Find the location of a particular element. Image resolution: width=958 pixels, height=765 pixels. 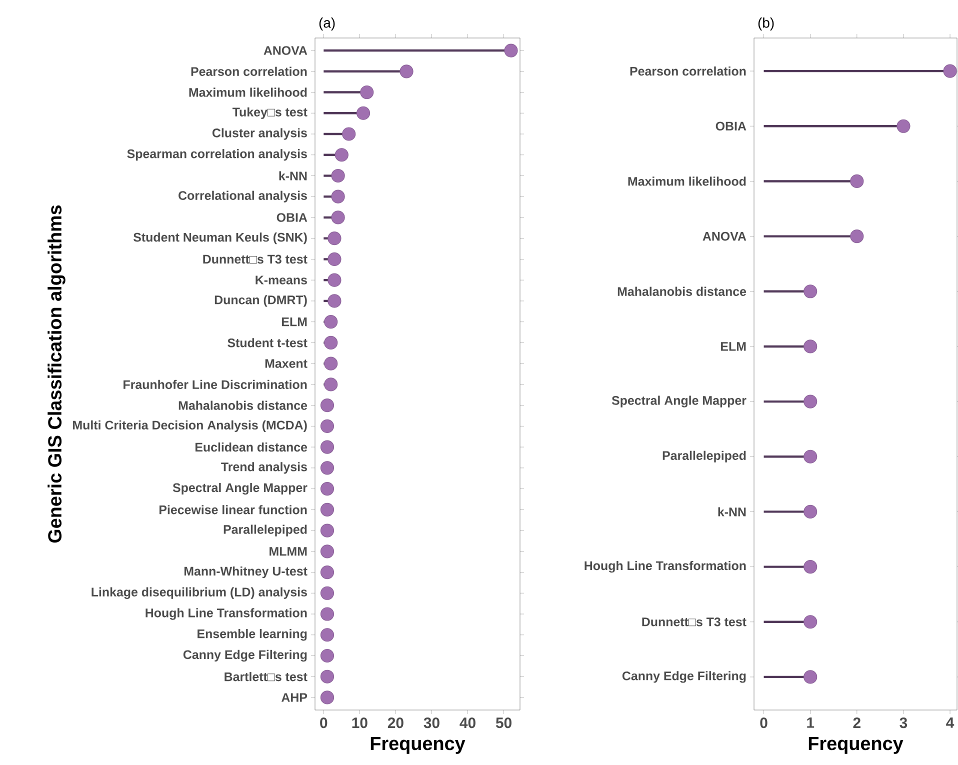

y-tick-label: K-means is located at coordinates (281, 280).